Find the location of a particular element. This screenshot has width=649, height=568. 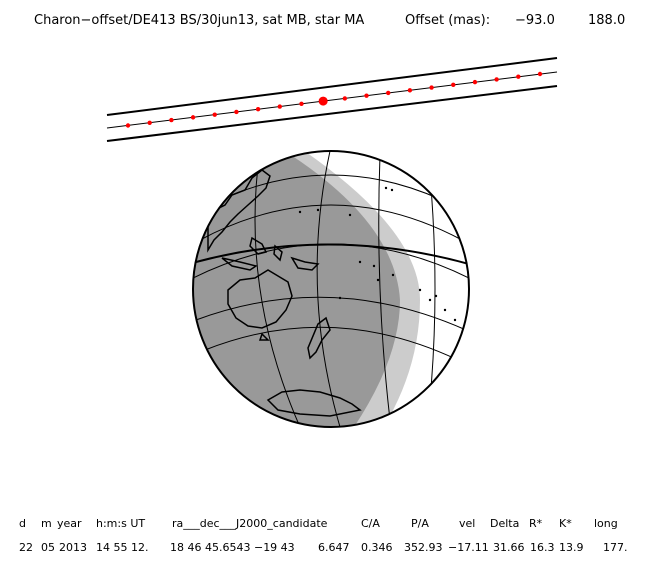

shadow-edge-south is located at coordinates (332, 113).